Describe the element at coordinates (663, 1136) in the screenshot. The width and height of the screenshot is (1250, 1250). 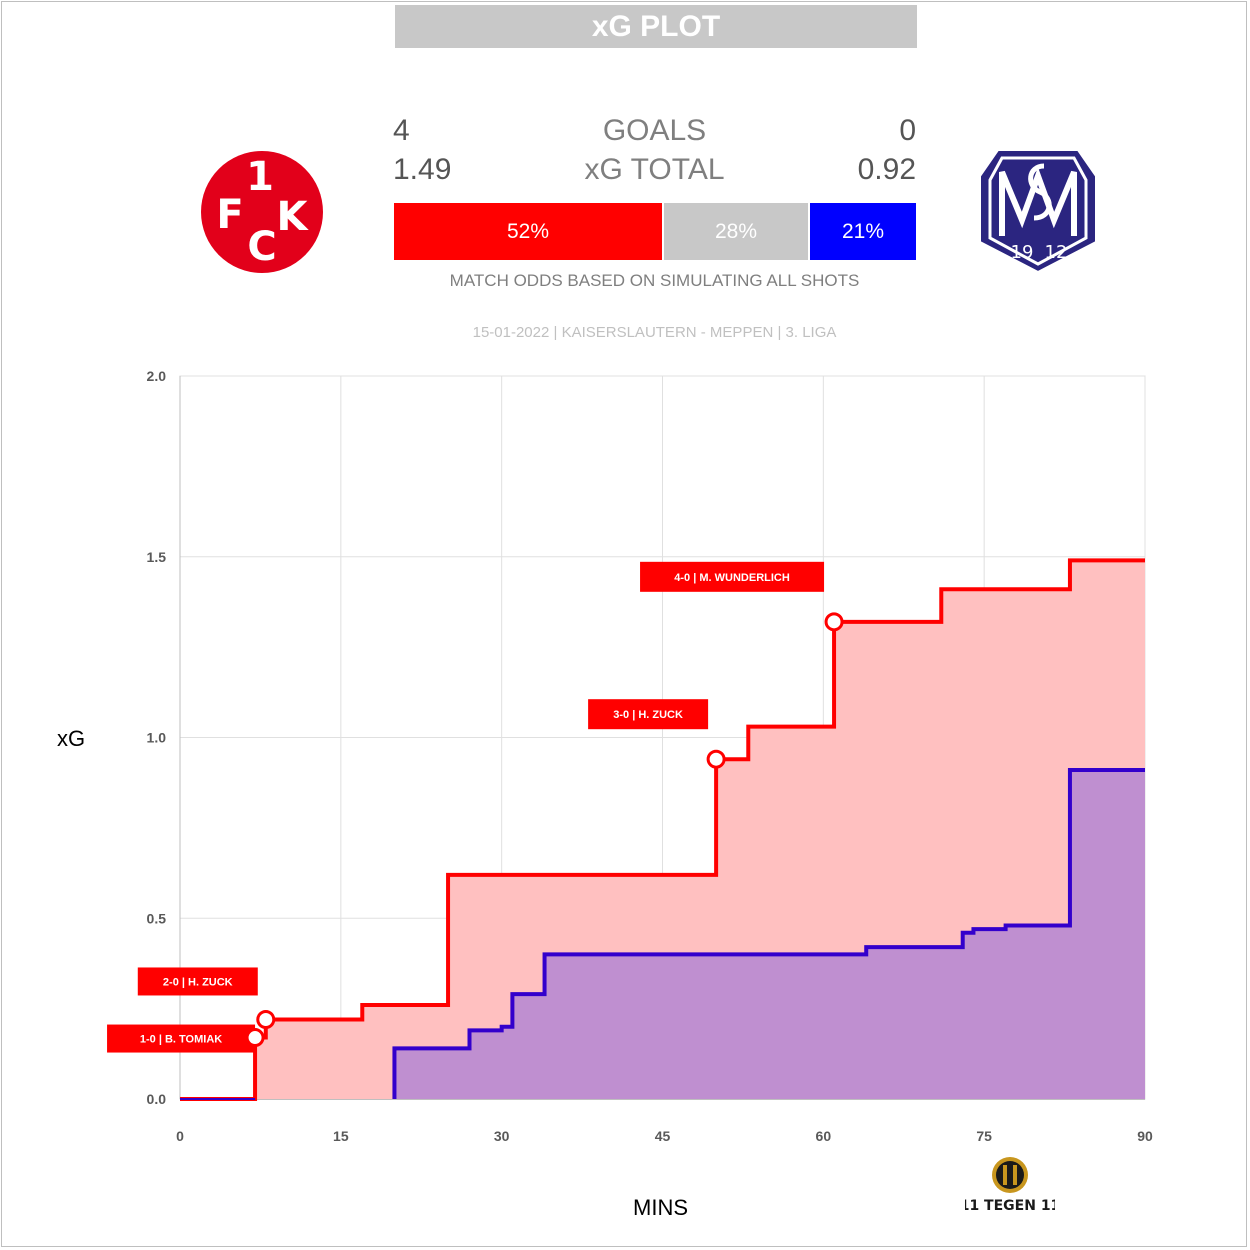
I see `x-tick-label: 45` at that location.